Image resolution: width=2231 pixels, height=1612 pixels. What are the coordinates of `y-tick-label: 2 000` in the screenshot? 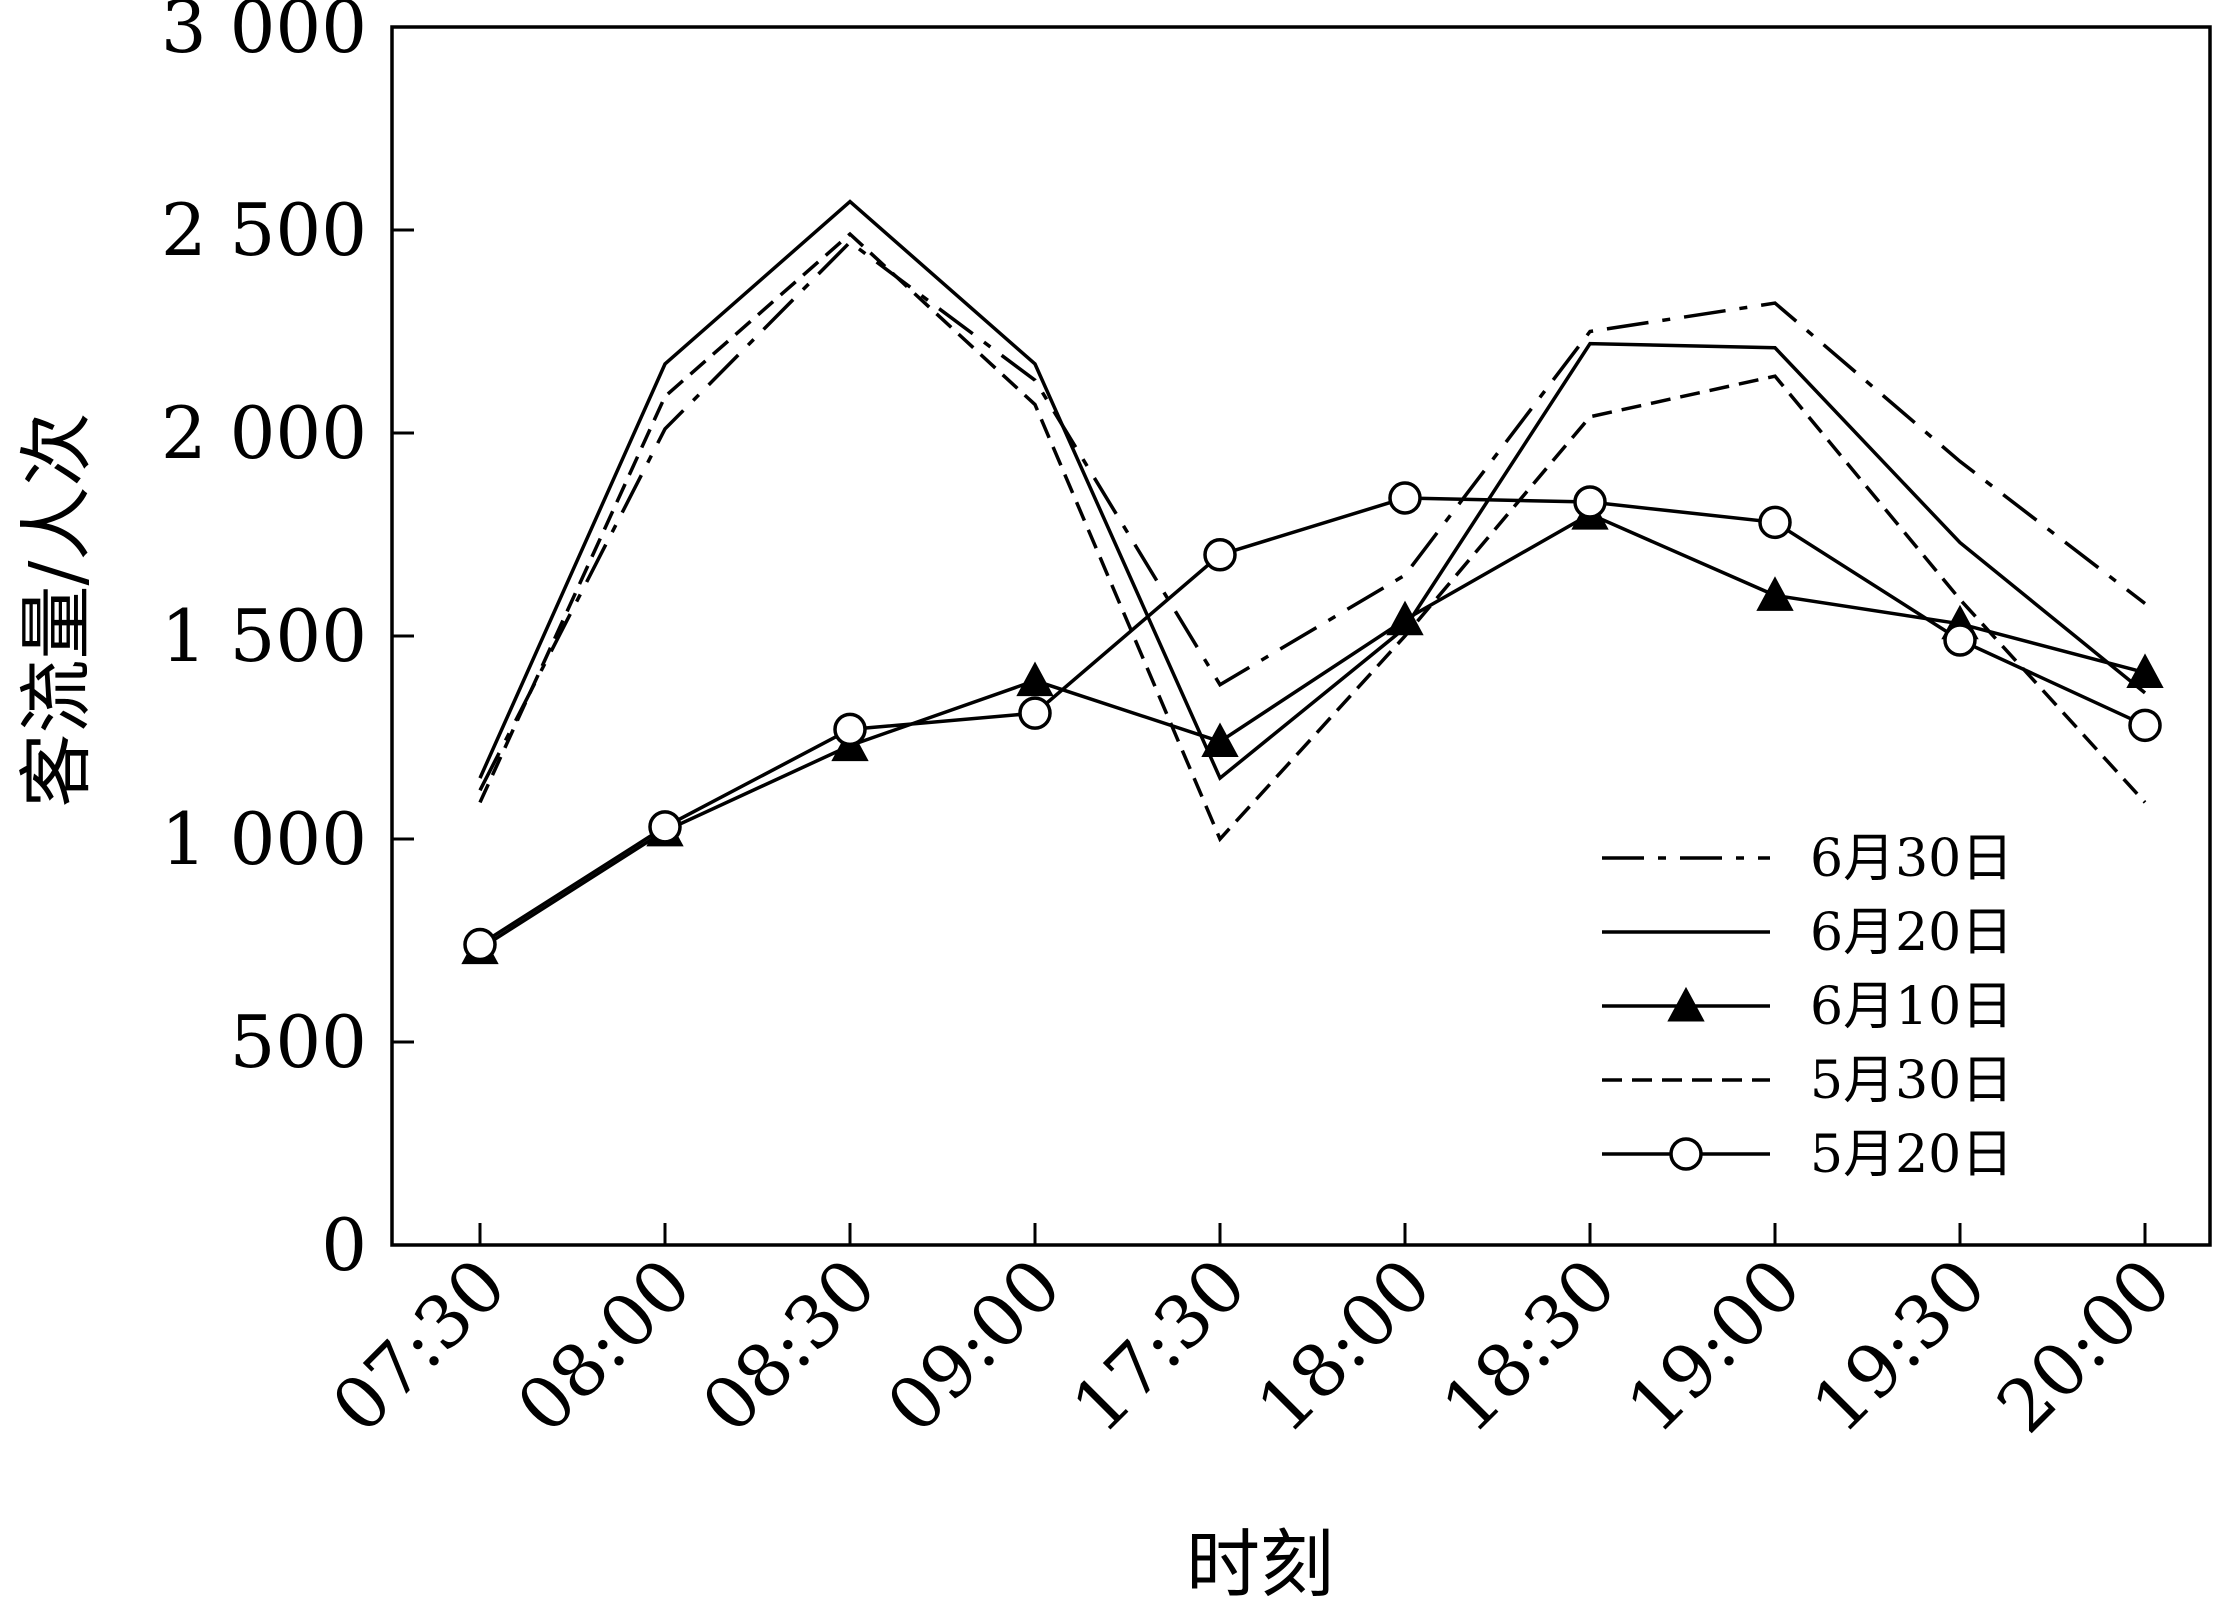 It's located at (264, 433).